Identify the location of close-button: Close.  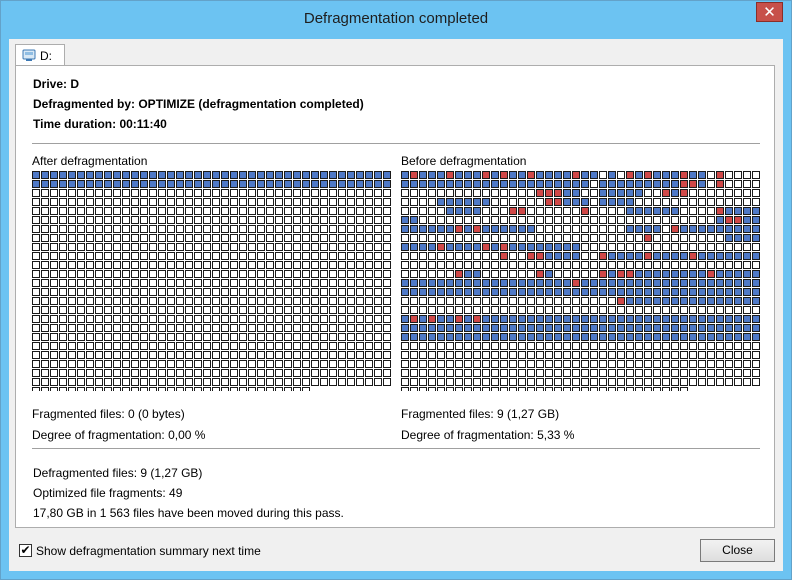
(737, 550).